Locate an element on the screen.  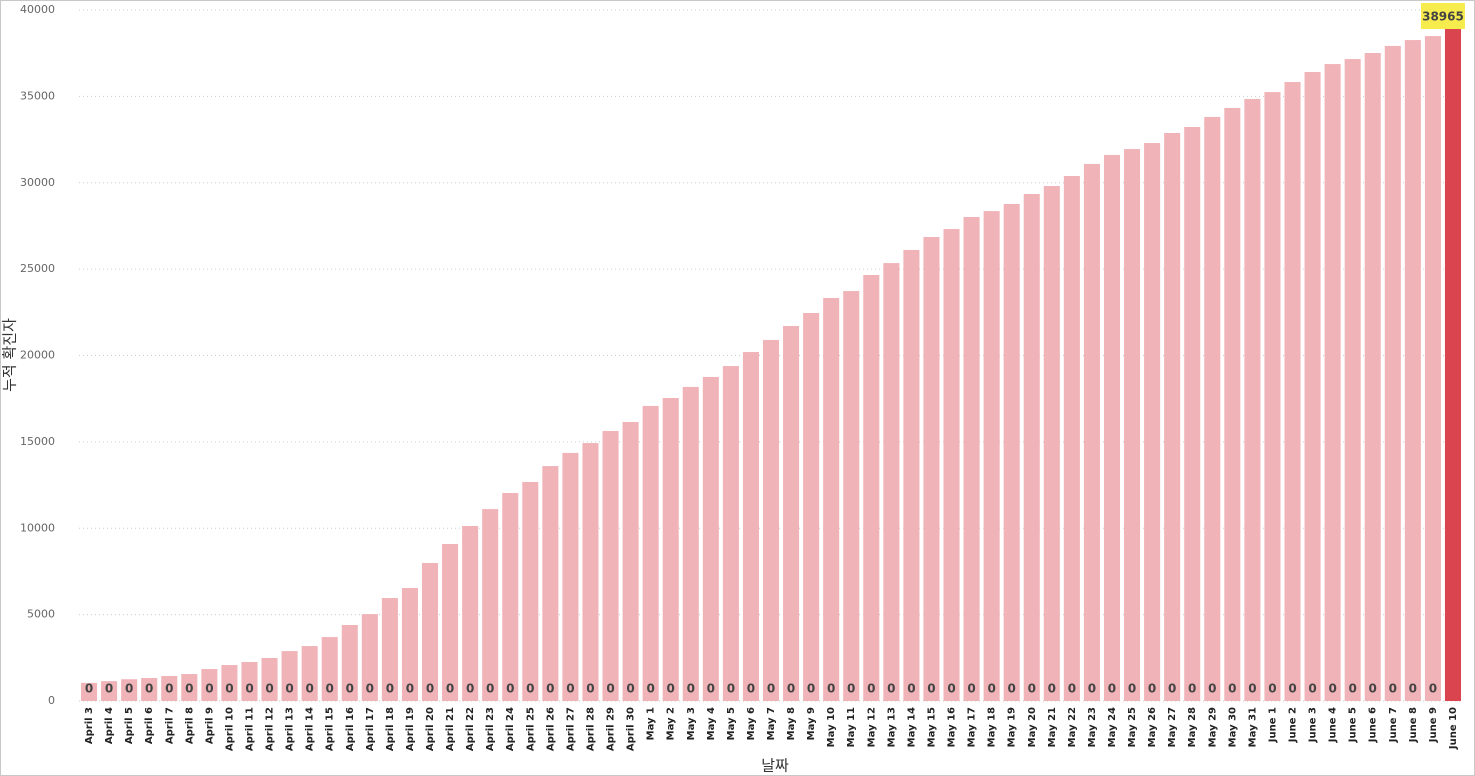
x-tick-label: April 10 is located at coordinates (229, 729).